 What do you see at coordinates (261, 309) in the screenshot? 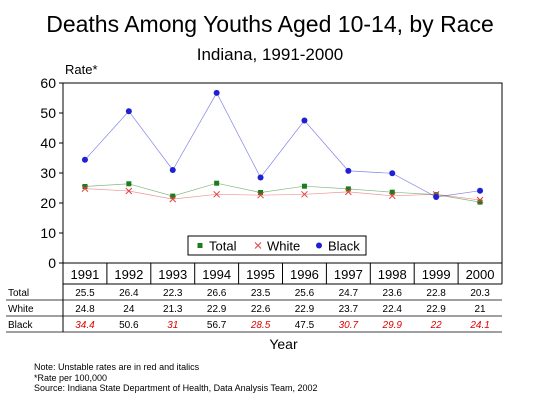
I see `table-cell: 22.6` at bounding box center [261, 309].